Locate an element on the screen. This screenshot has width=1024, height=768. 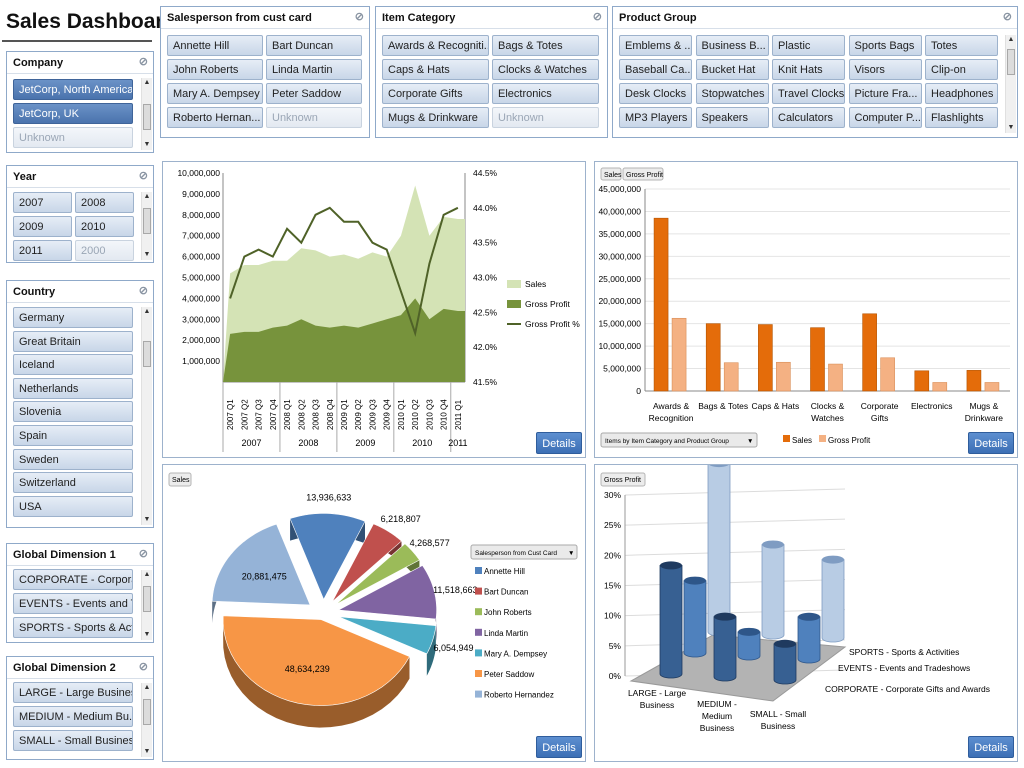
slicer-item: 2010 is located at coordinates (104, 226).